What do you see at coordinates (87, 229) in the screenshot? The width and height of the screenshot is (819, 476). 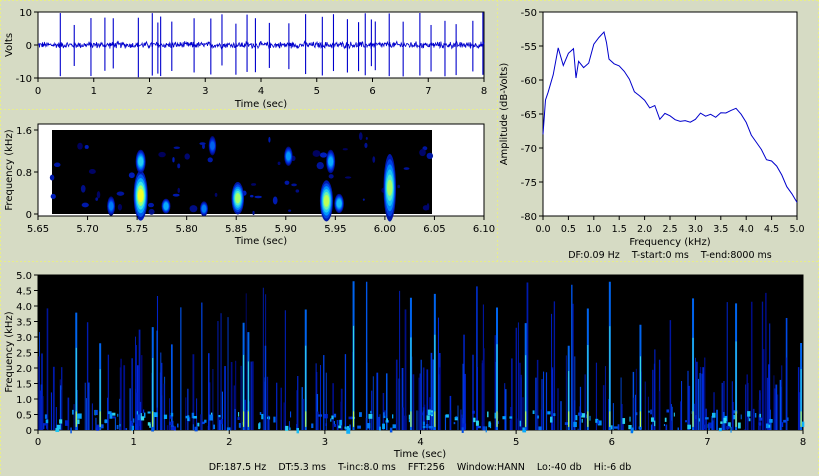 I see `zoom-spectrogram-x-tick-label: 5.70` at bounding box center [87, 229].